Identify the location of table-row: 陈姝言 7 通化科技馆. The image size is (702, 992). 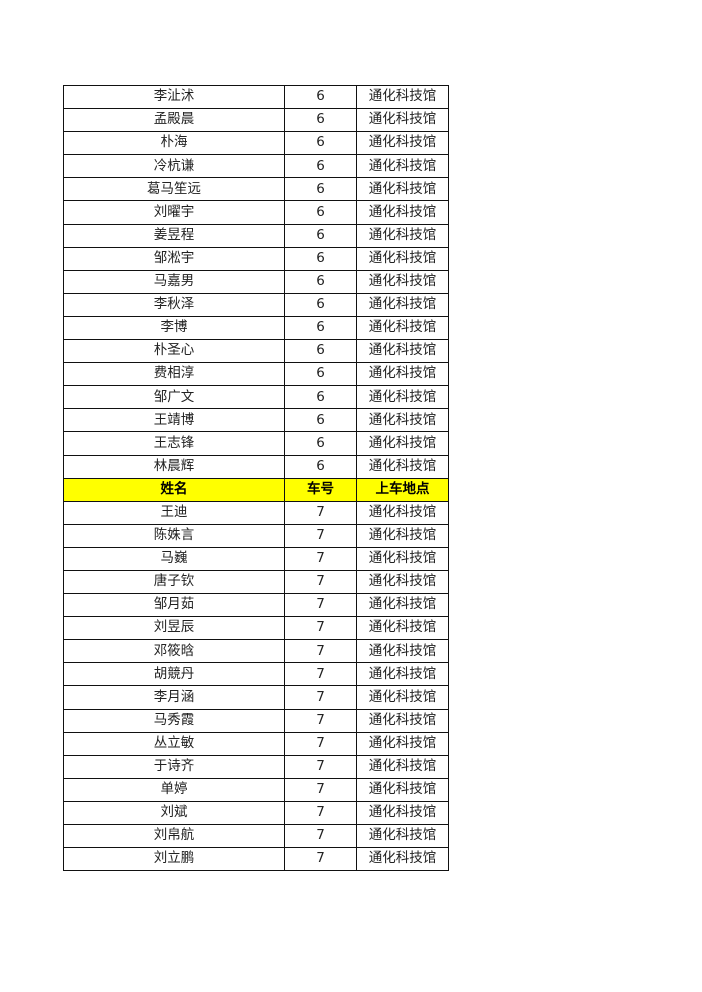
(256, 535).